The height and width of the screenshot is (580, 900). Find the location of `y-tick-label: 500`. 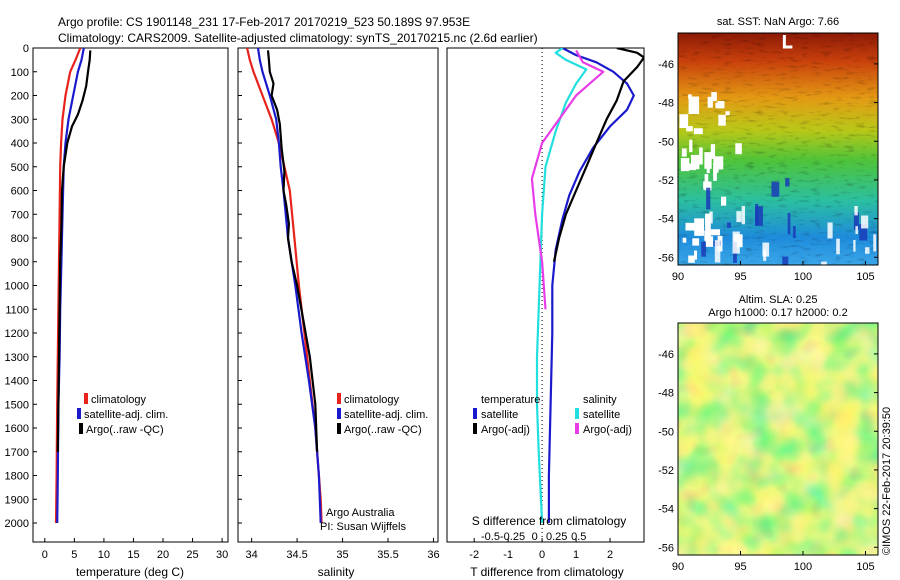

y-tick-label: 500 is located at coordinates (20, 168).